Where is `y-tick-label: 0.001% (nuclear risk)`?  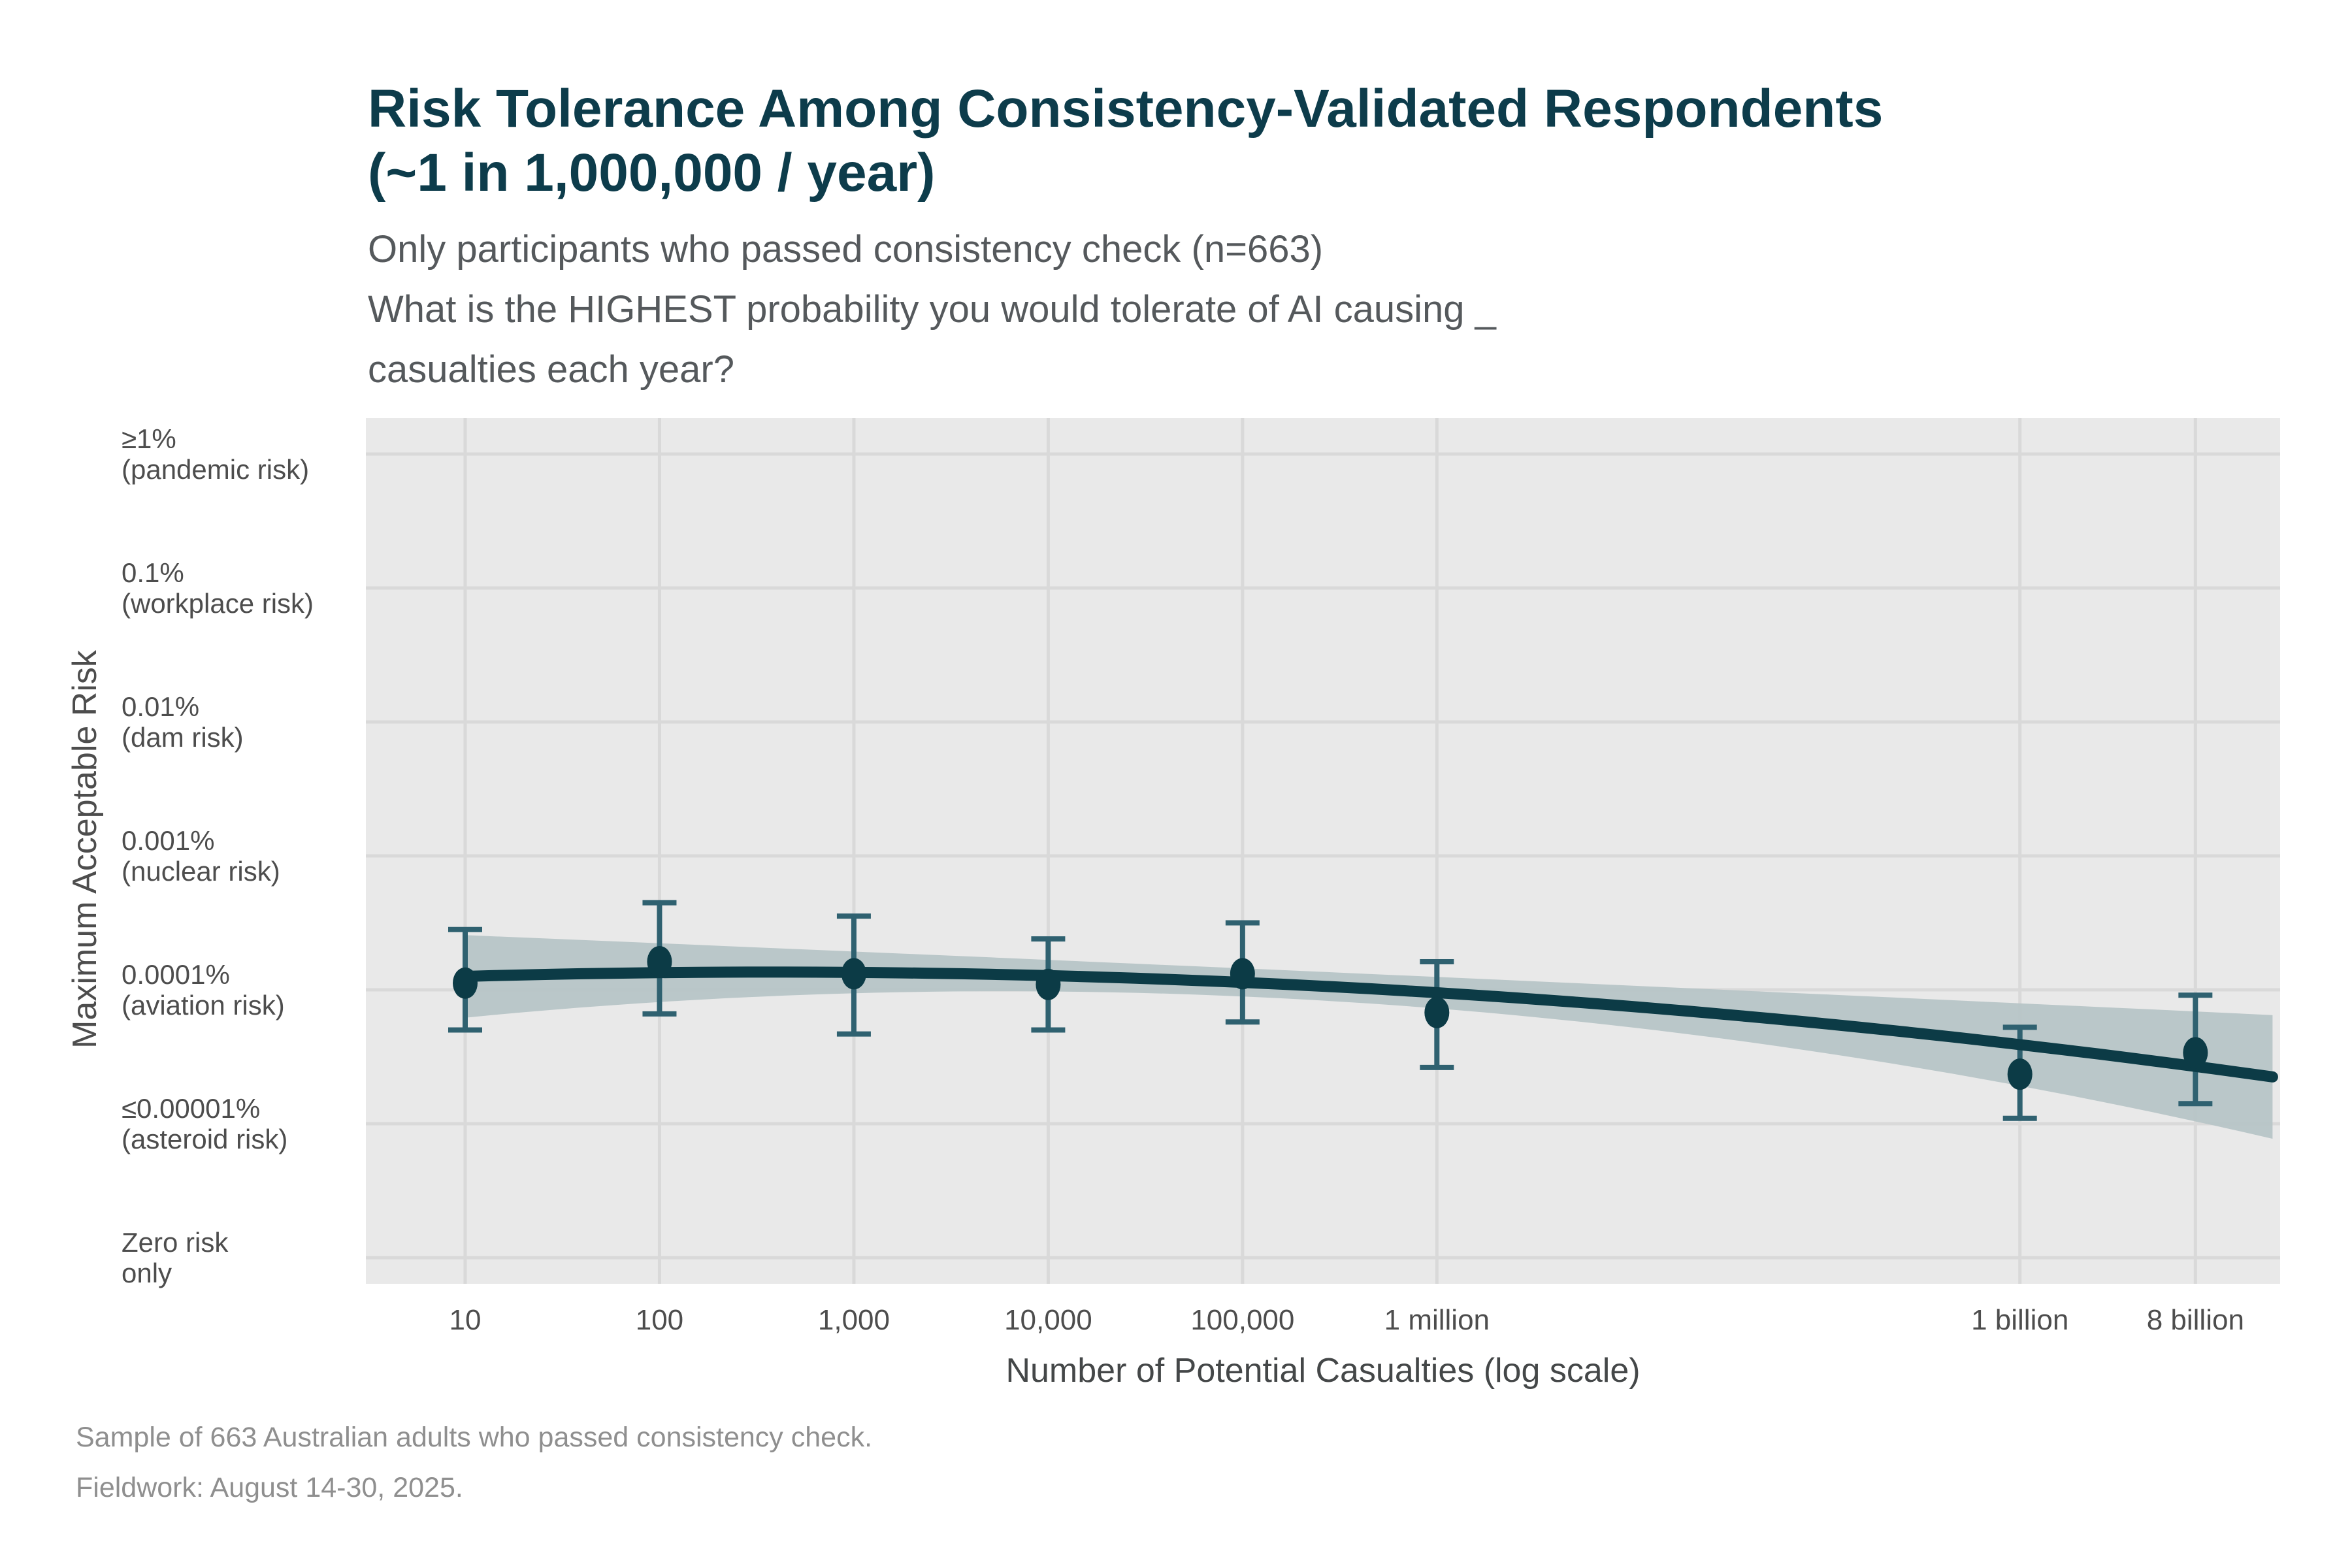 y-tick-label: 0.001% (nuclear risk) is located at coordinates (201, 856).